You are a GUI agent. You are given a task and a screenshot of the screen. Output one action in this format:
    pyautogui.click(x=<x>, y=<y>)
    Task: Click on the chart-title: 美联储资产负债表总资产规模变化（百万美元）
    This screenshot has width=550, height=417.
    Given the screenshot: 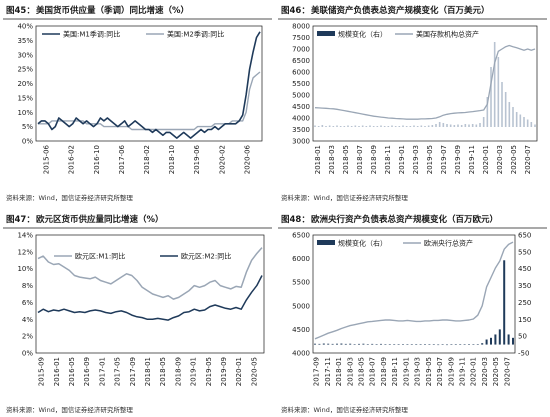 What is the action you would take?
    pyautogui.click(x=400, y=10)
    